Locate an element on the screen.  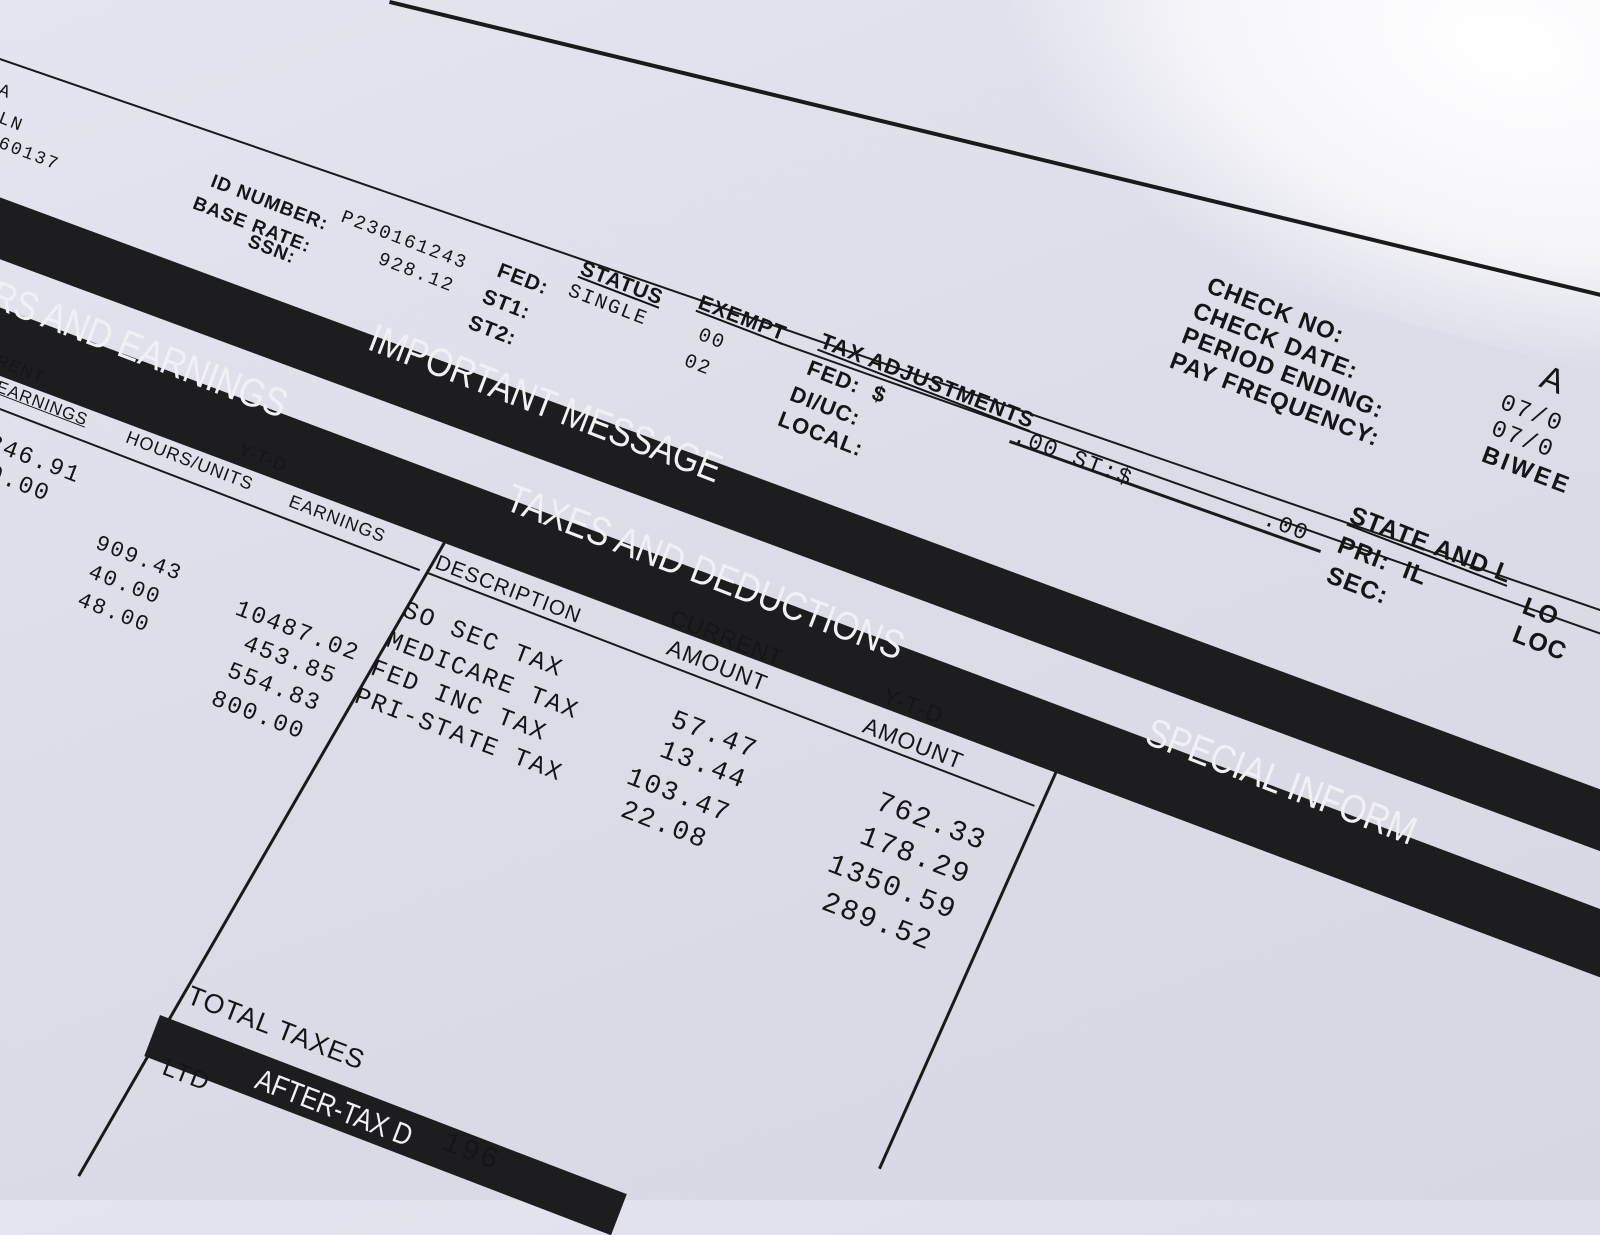
address-line: LN is located at coordinates (13, 123).